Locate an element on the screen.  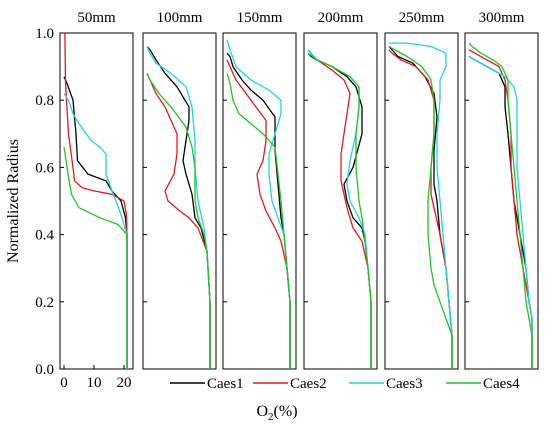
legend: Caes1 Caes2 Caes3 Caes4 is located at coordinates (345, 384).